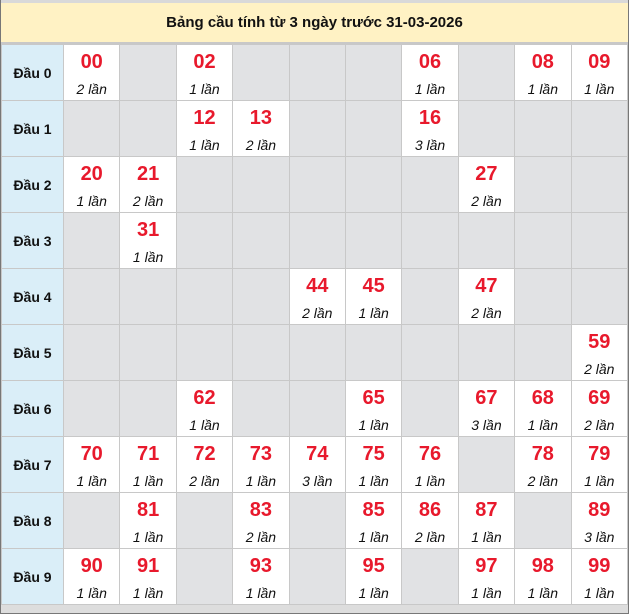 This screenshot has height=615, width=629. I want to click on number-value: 08, so click(542, 61).